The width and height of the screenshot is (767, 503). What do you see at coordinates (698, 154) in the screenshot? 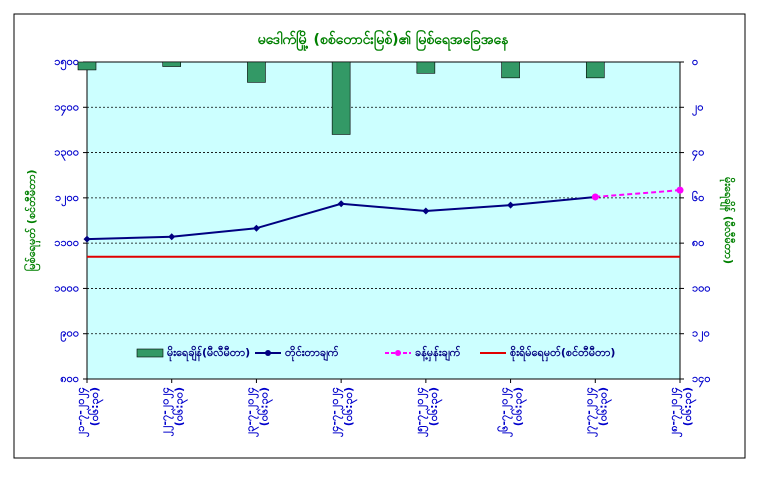
I see `y2-tick-label: ၄၀` at bounding box center [698, 154].